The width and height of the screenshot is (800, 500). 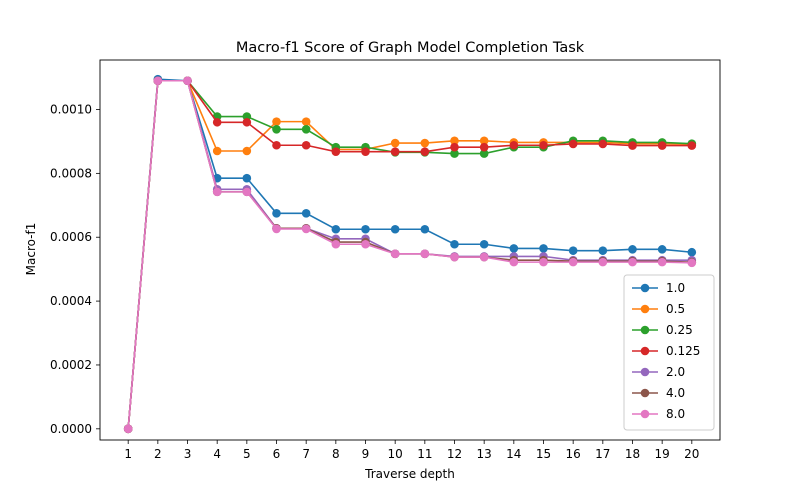 I want to click on x-tick-label: 1, so click(x=128, y=454).